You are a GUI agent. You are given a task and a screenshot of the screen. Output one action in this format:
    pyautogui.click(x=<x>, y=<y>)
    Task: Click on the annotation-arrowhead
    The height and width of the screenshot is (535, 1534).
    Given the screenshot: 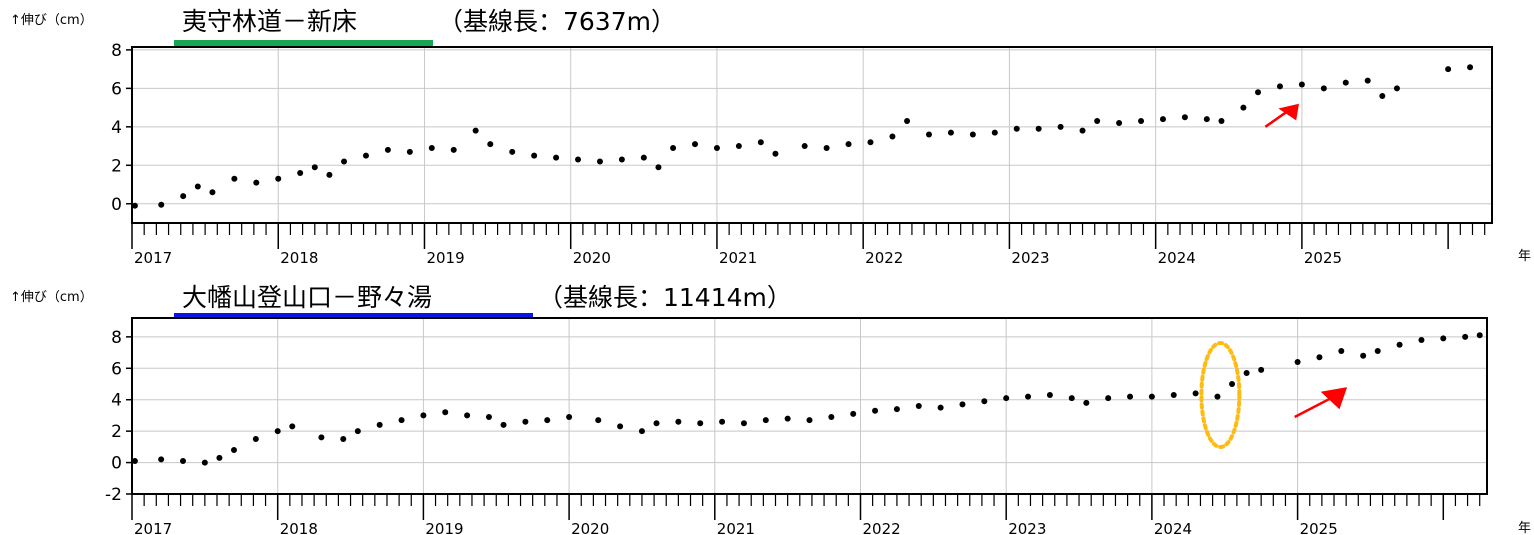 What is the action you would take?
    pyautogui.click(x=1288, y=112)
    